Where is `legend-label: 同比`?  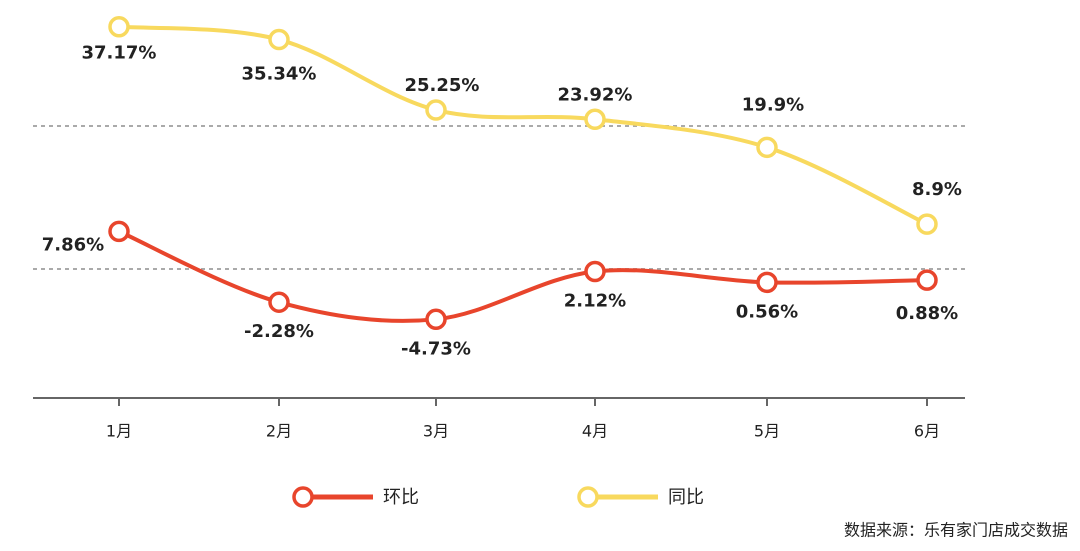
legend-label: 同比 is located at coordinates (686, 497).